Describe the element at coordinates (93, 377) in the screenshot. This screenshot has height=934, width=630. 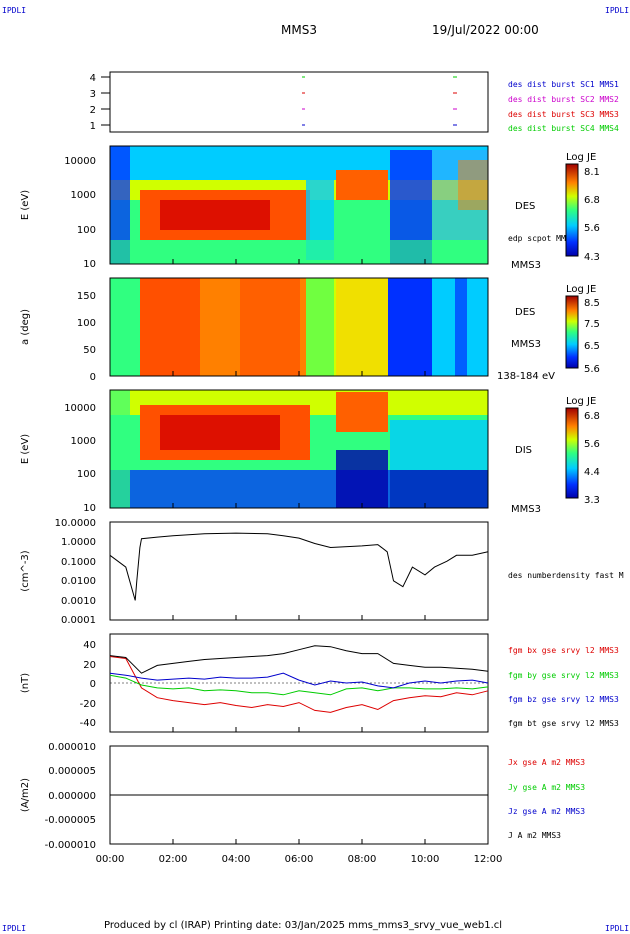
I see `des-p-tick-0: 0` at that location.